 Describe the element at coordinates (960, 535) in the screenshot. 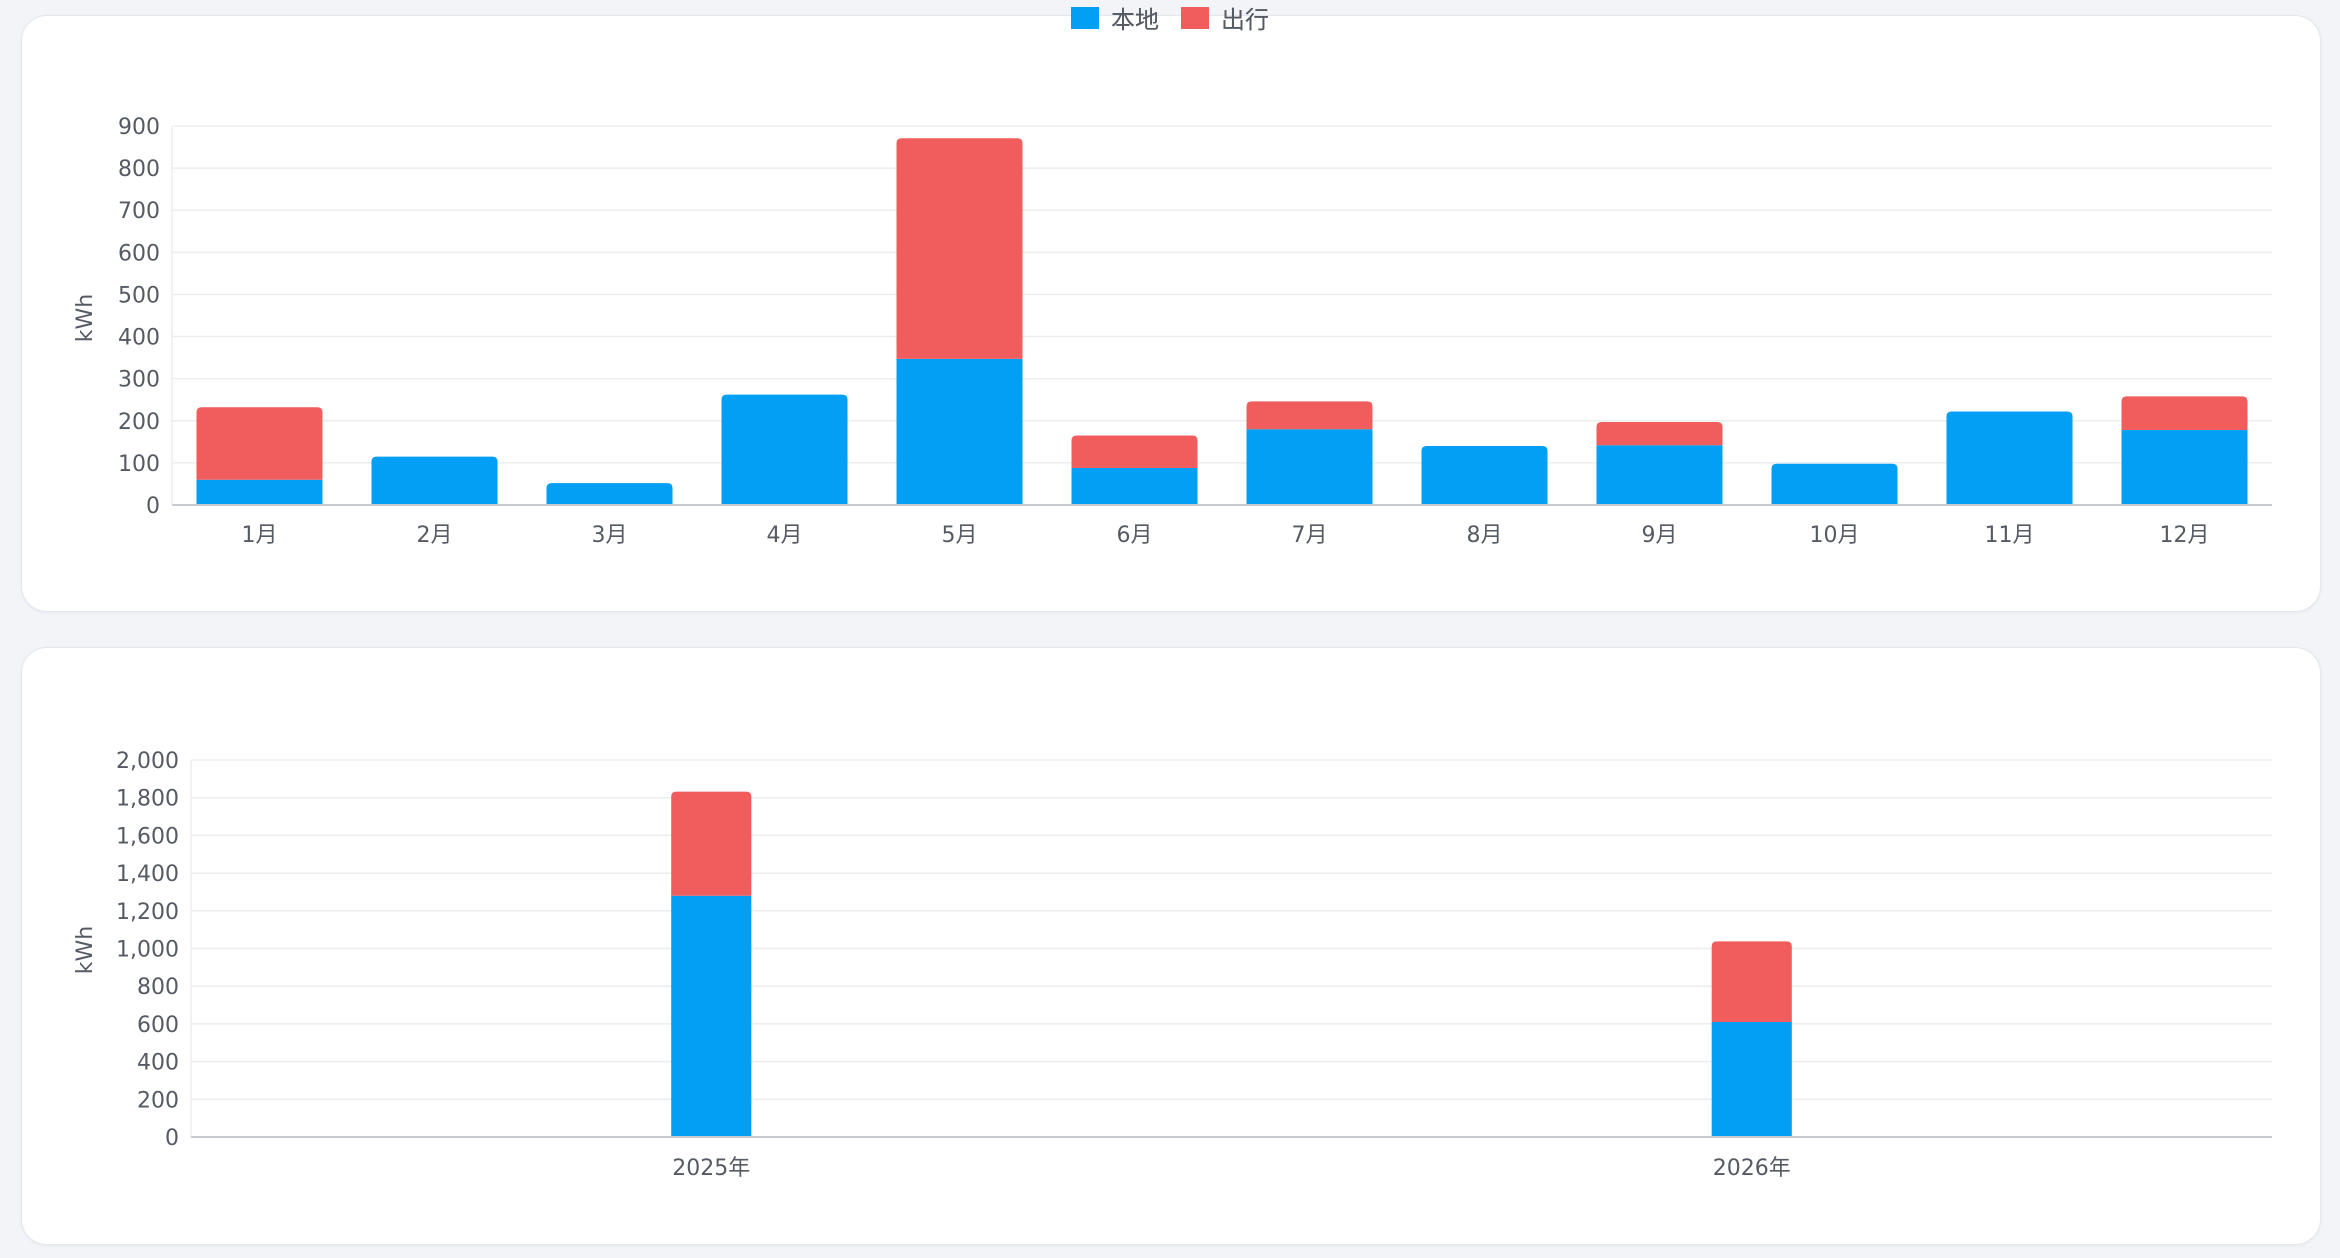

I see `x-tick-label: 5月` at that location.